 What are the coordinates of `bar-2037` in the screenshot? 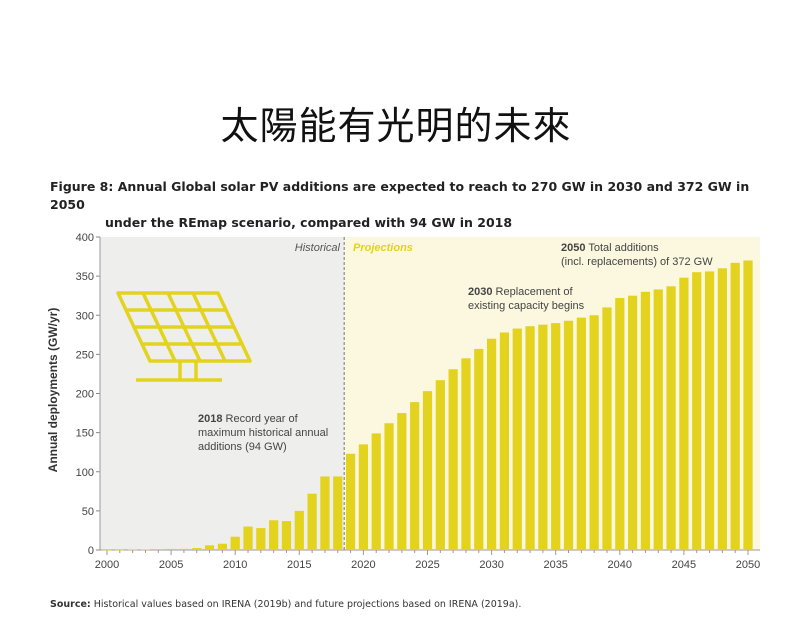 It's located at (581, 433).